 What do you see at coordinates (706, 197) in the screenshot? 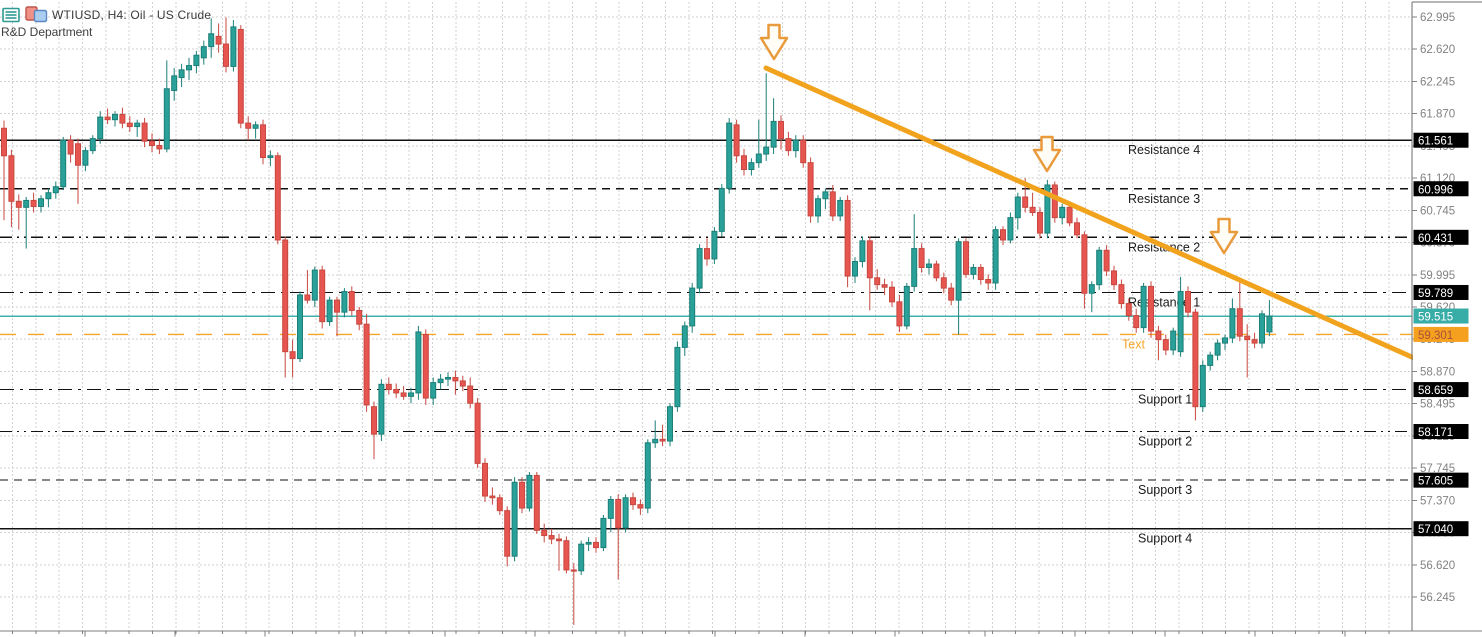
I see `resistance-3-line: Resistance 3` at bounding box center [706, 197].